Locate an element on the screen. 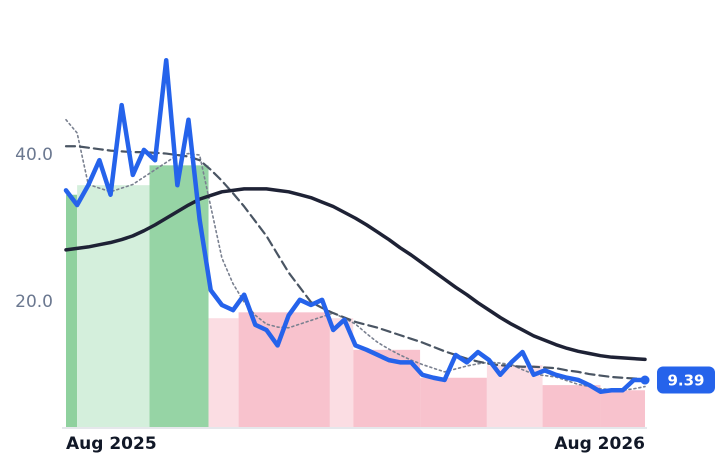 Image resolution: width=718 pixels, height=468 pixels. last-value-label: 9.39 is located at coordinates (685, 381).